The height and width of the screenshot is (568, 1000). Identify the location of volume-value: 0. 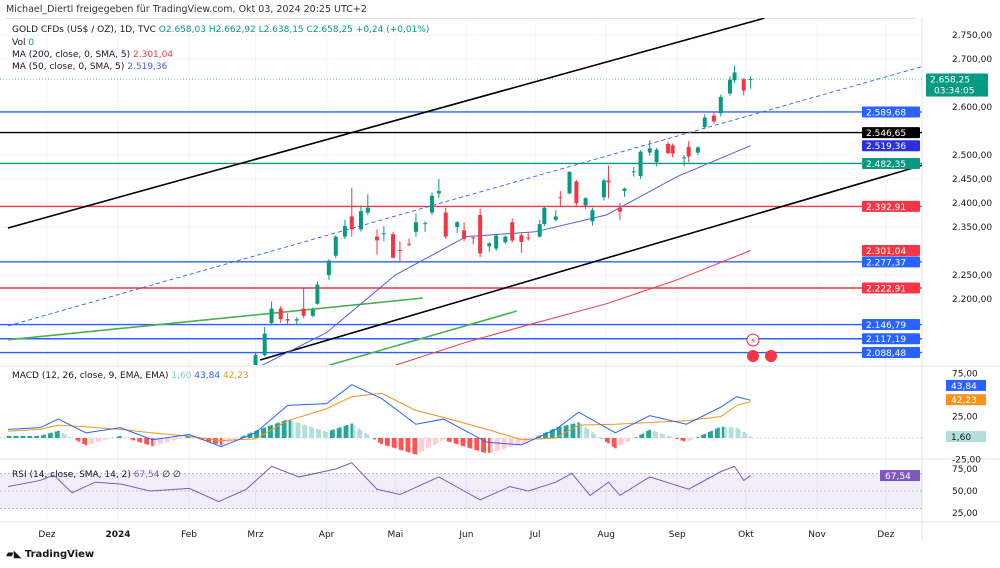
(31, 43).